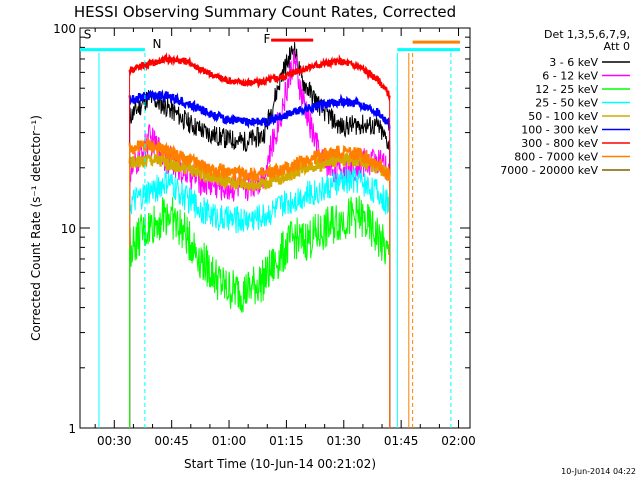 Image resolution: width=640 pixels, height=485 pixels. I want to click on x-tick-label-4: 01:30, so click(343, 441).